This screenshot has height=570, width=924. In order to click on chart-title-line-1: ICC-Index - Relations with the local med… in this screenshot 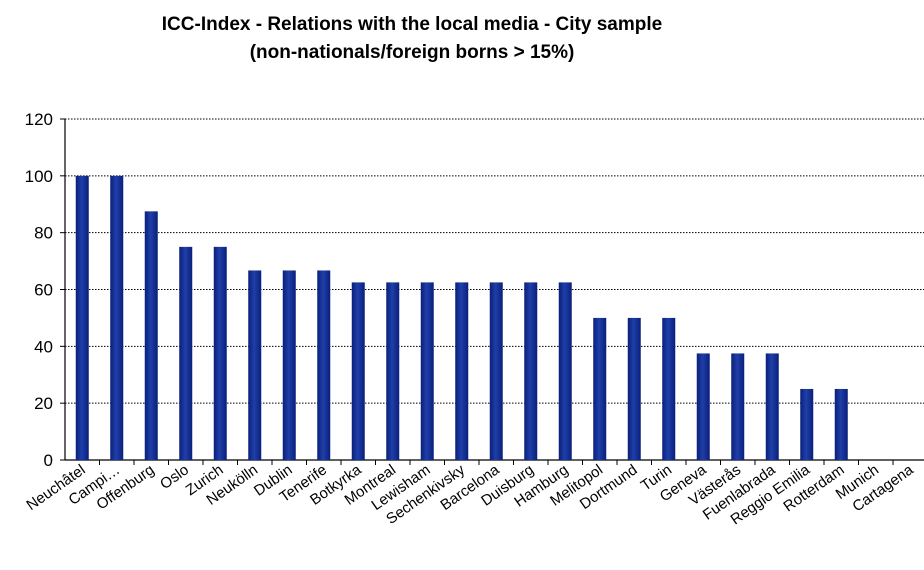, I will do `click(412, 24)`.